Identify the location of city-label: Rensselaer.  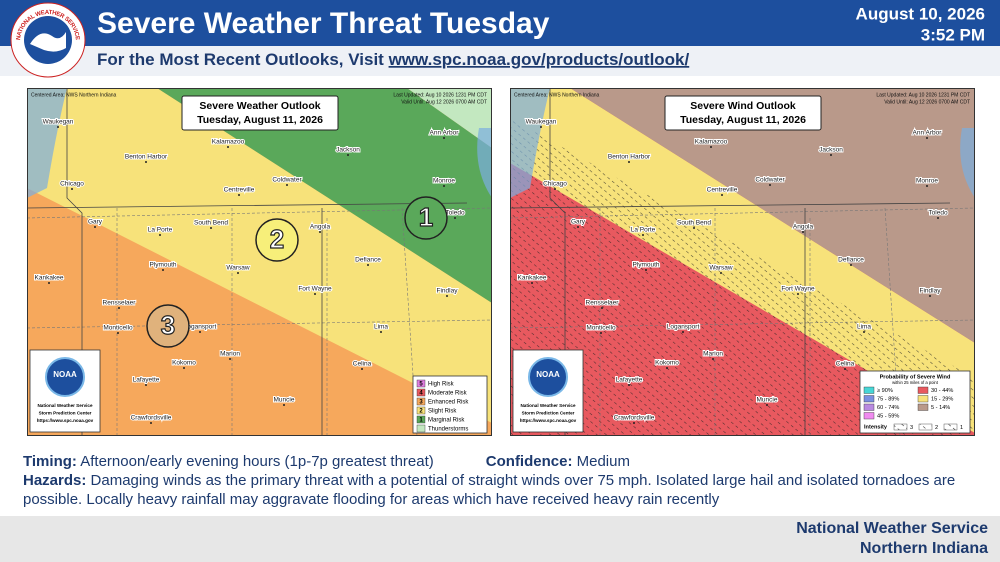
(120, 303).